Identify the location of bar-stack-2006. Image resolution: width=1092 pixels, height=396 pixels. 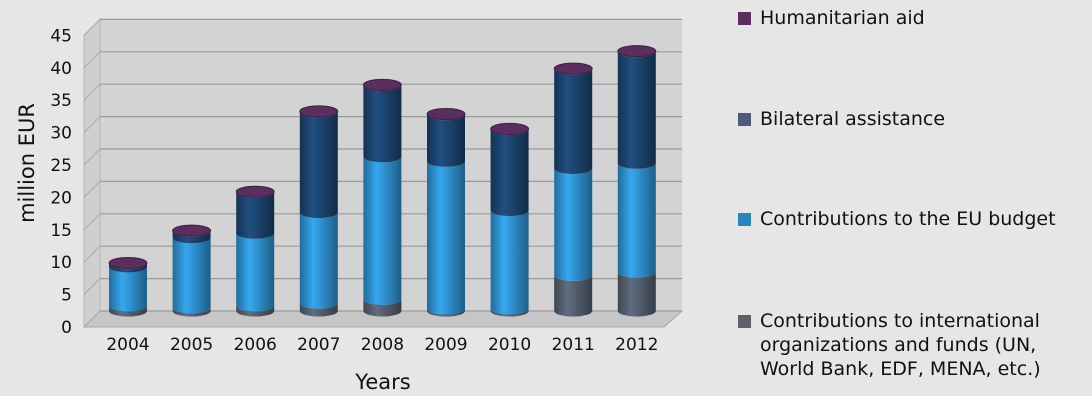
(255, 251).